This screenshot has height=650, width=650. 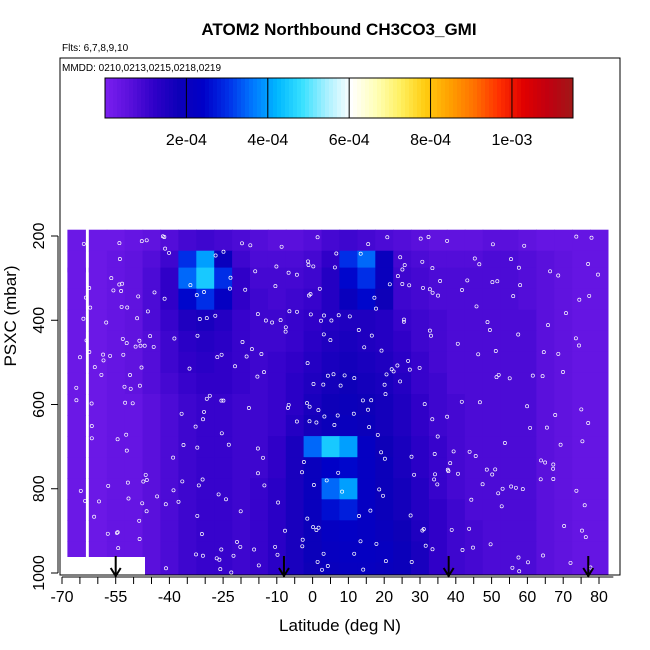 I want to click on colorbar-tick-label: 8e-04, so click(x=430, y=140).